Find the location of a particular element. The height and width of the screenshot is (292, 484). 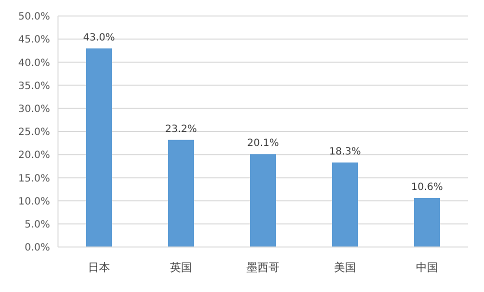

y-tick-label: 45.0% is located at coordinates (34, 40).